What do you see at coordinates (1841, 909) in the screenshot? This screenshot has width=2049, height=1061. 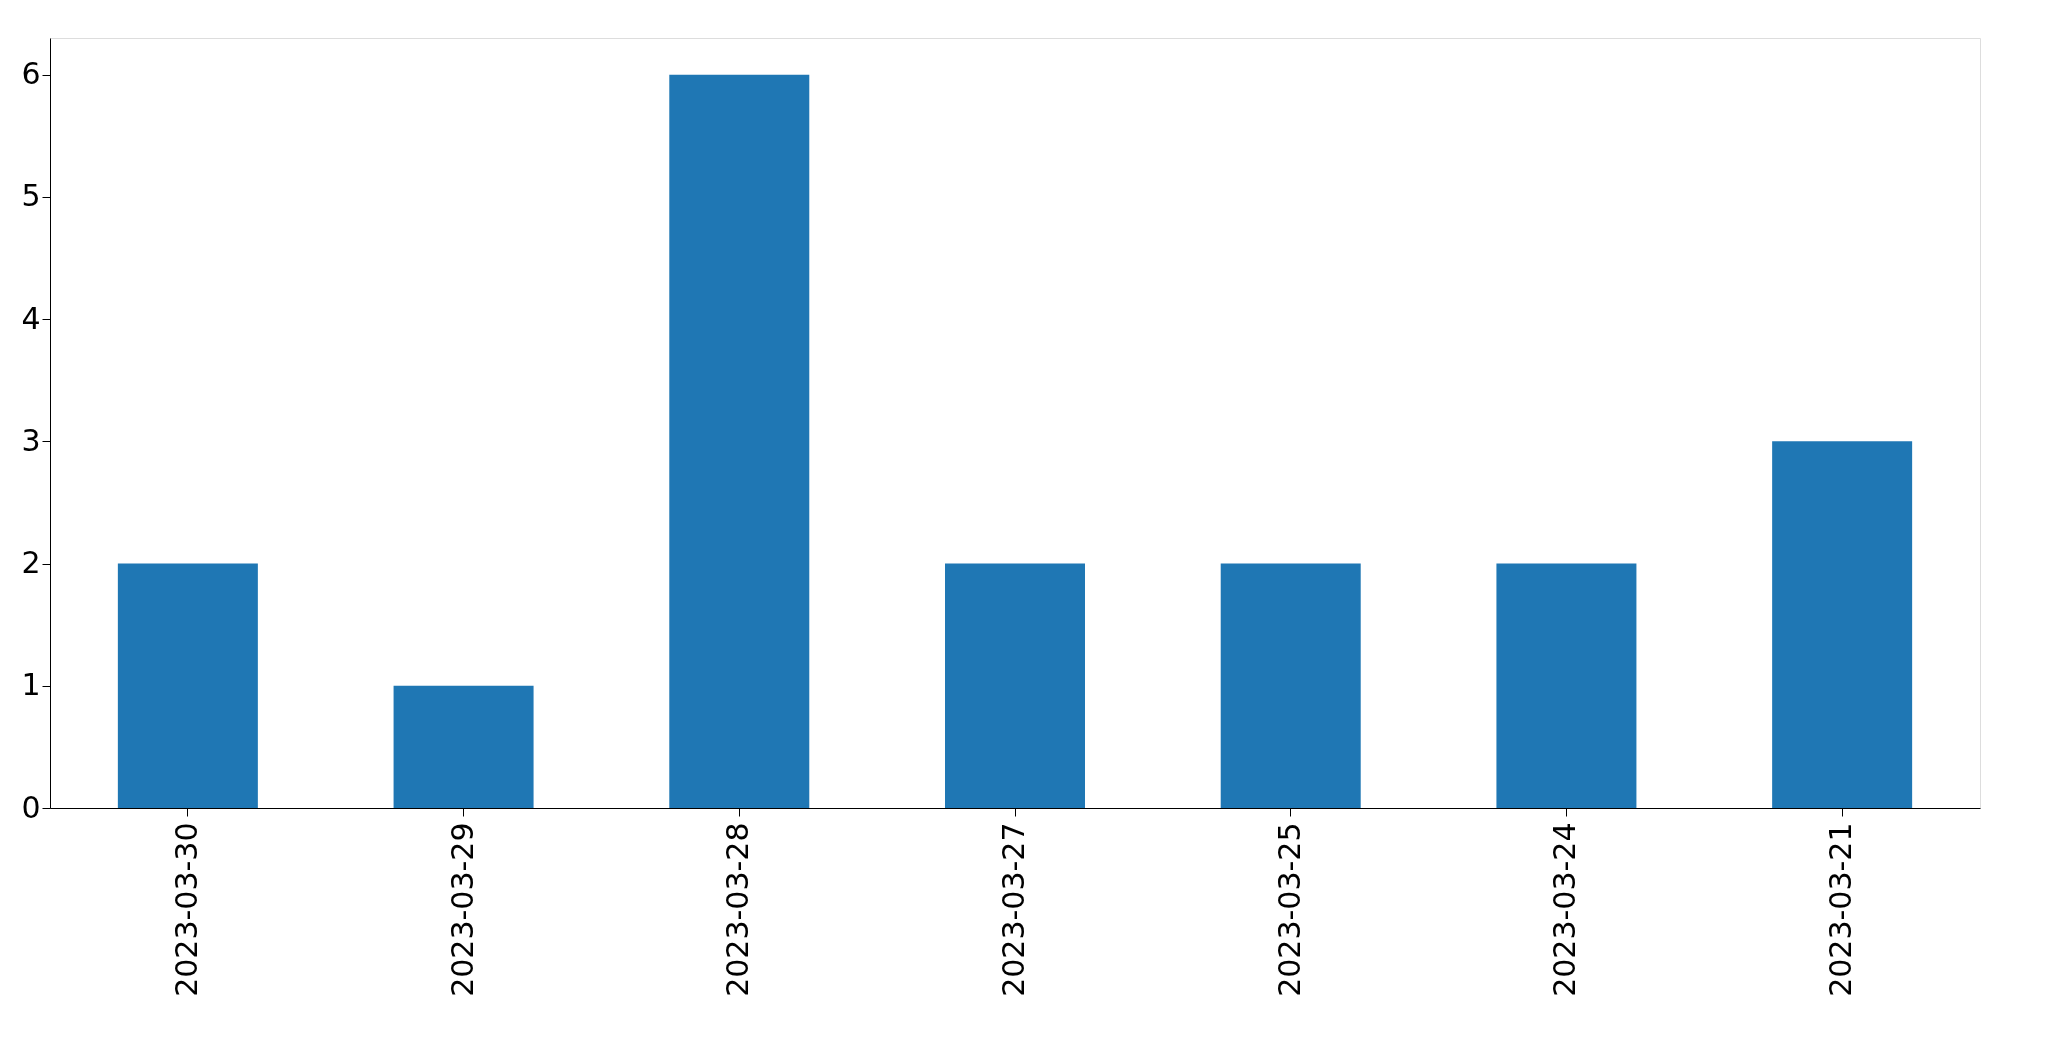 I see `x-tick-label: 2023-03-21` at bounding box center [1841, 909].